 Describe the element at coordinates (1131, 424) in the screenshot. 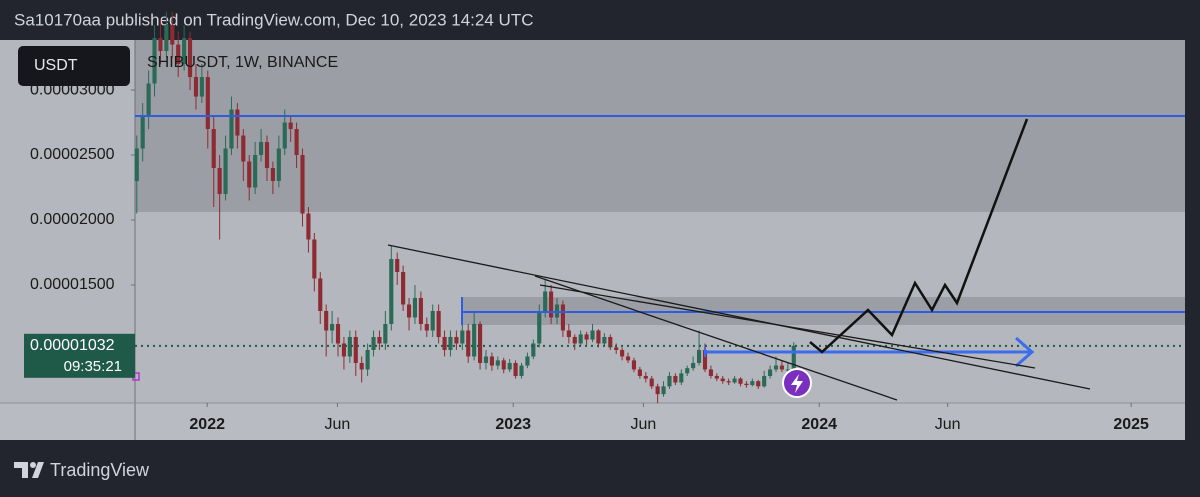

I see `x-tick-label: 2025` at that location.